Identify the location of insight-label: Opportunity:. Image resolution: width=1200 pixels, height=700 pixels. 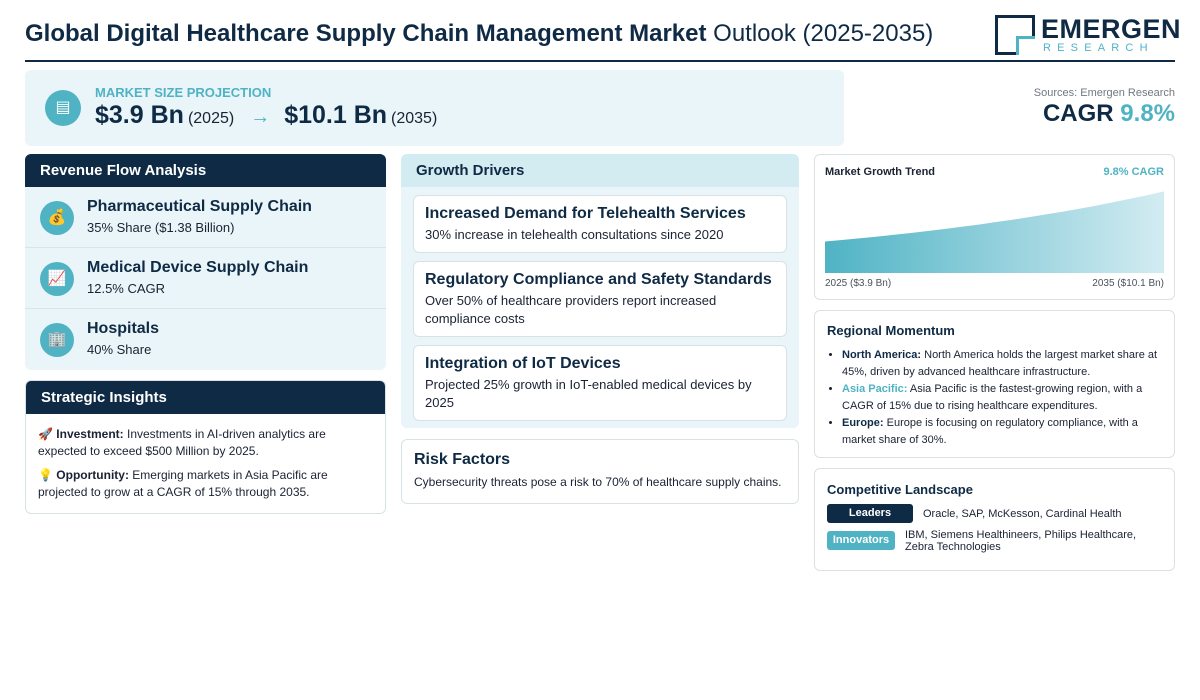
(92, 475).